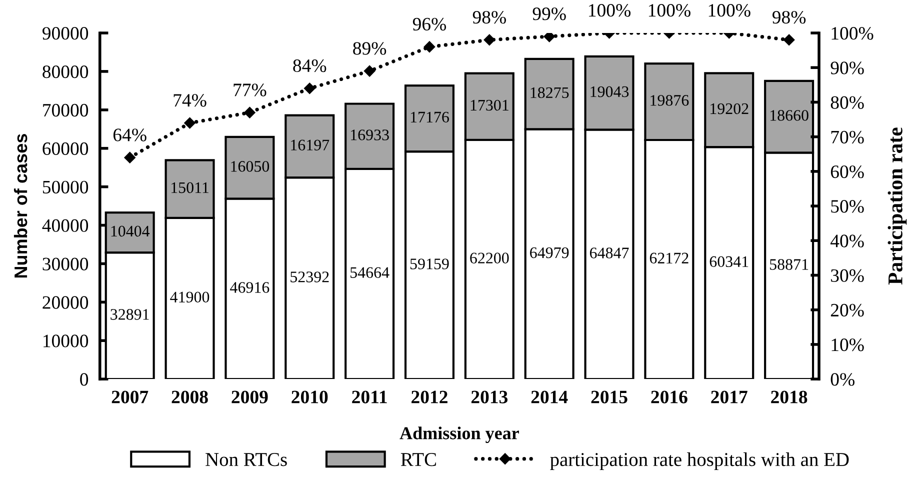  I want to click on data-label: 62172, so click(669, 258).